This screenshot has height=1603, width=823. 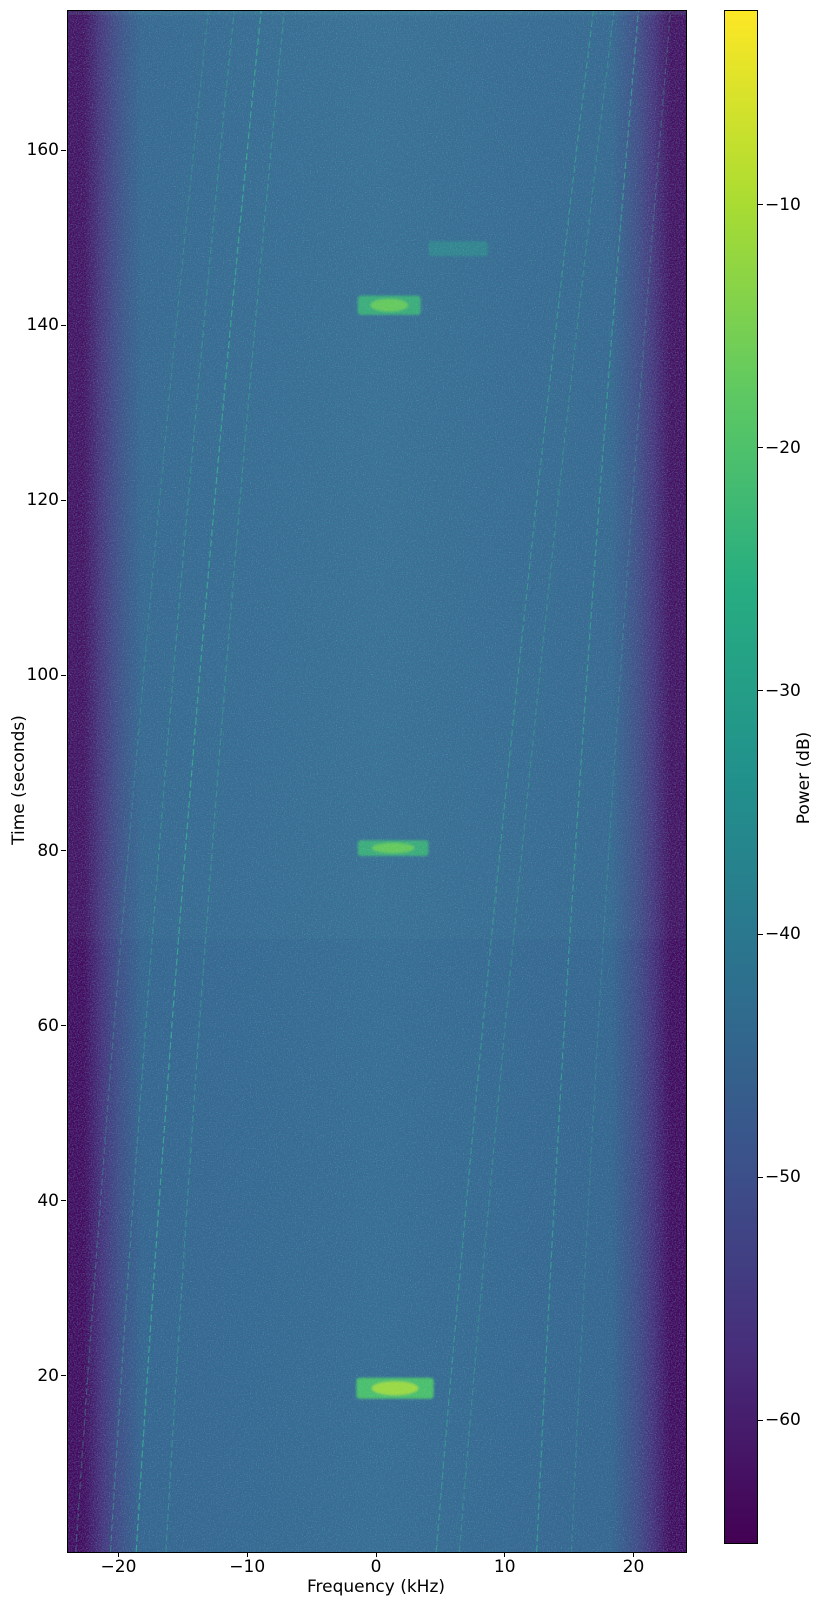 What do you see at coordinates (42, 325) in the screenshot?
I see `y-tick-label: 140` at bounding box center [42, 325].